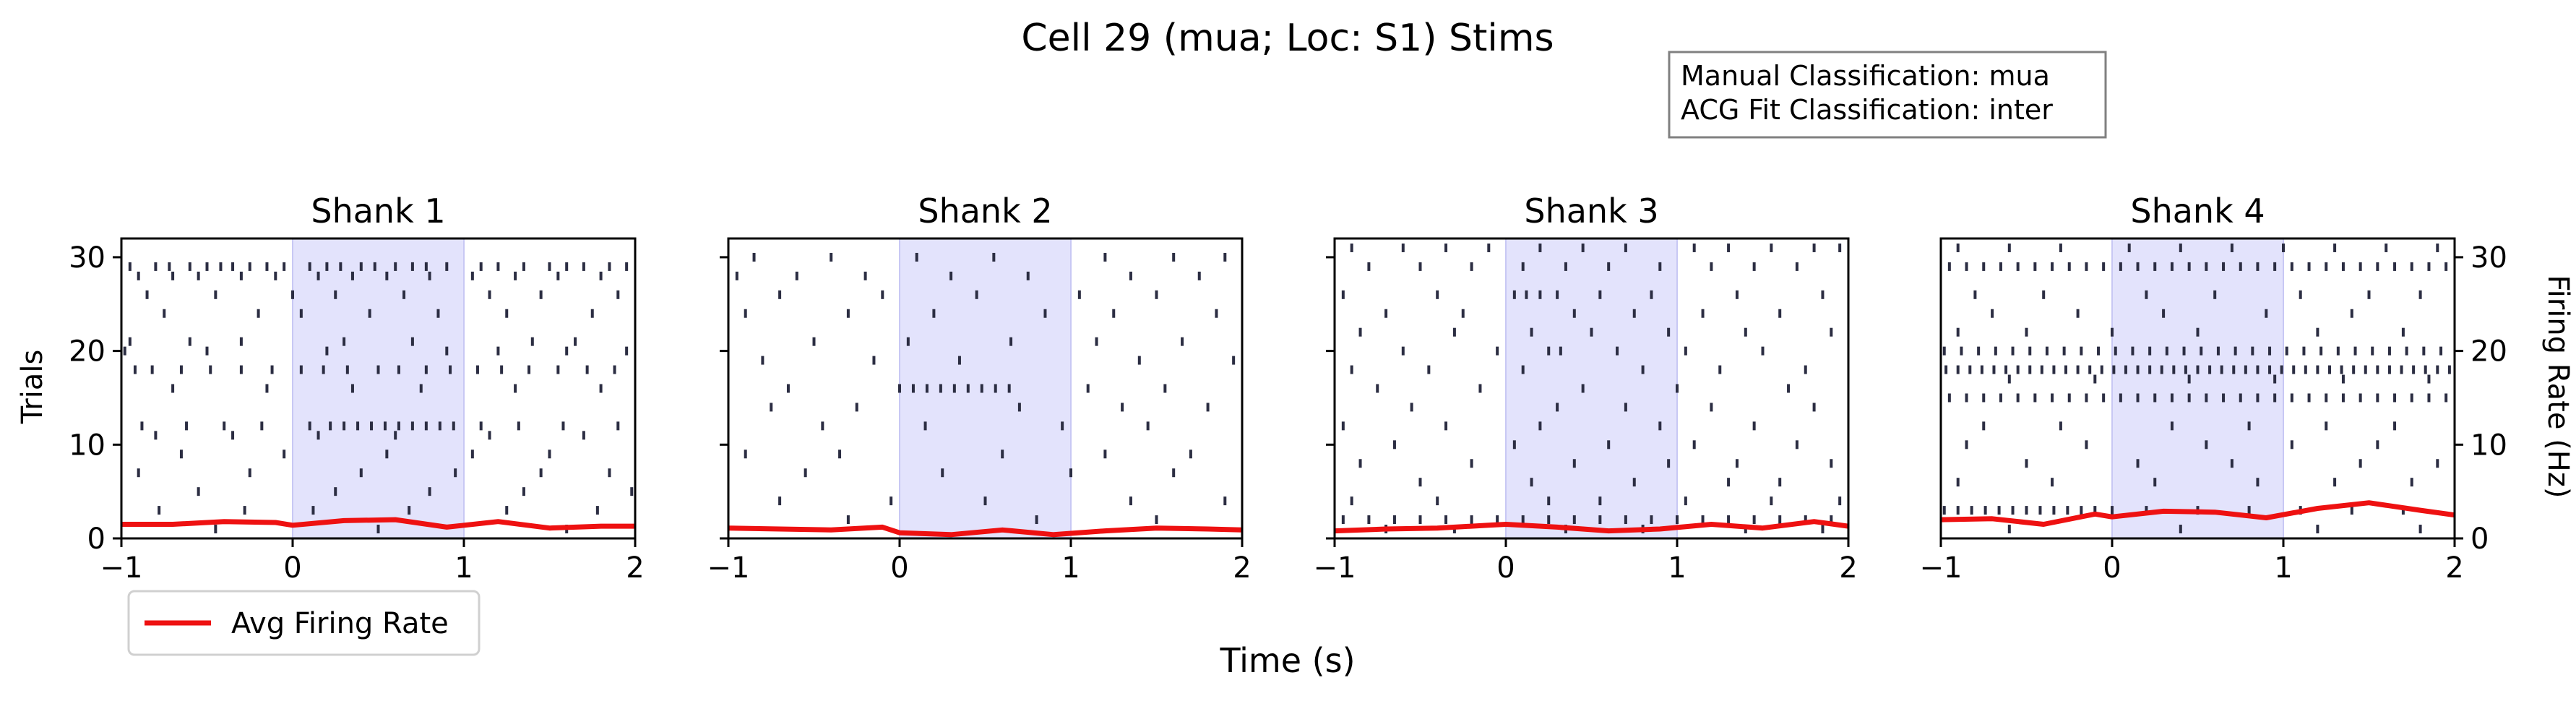 Image resolution: width=2576 pixels, height=701 pixels. What do you see at coordinates (985, 211) in the screenshot?
I see `panel-title: Shank 2` at bounding box center [985, 211].